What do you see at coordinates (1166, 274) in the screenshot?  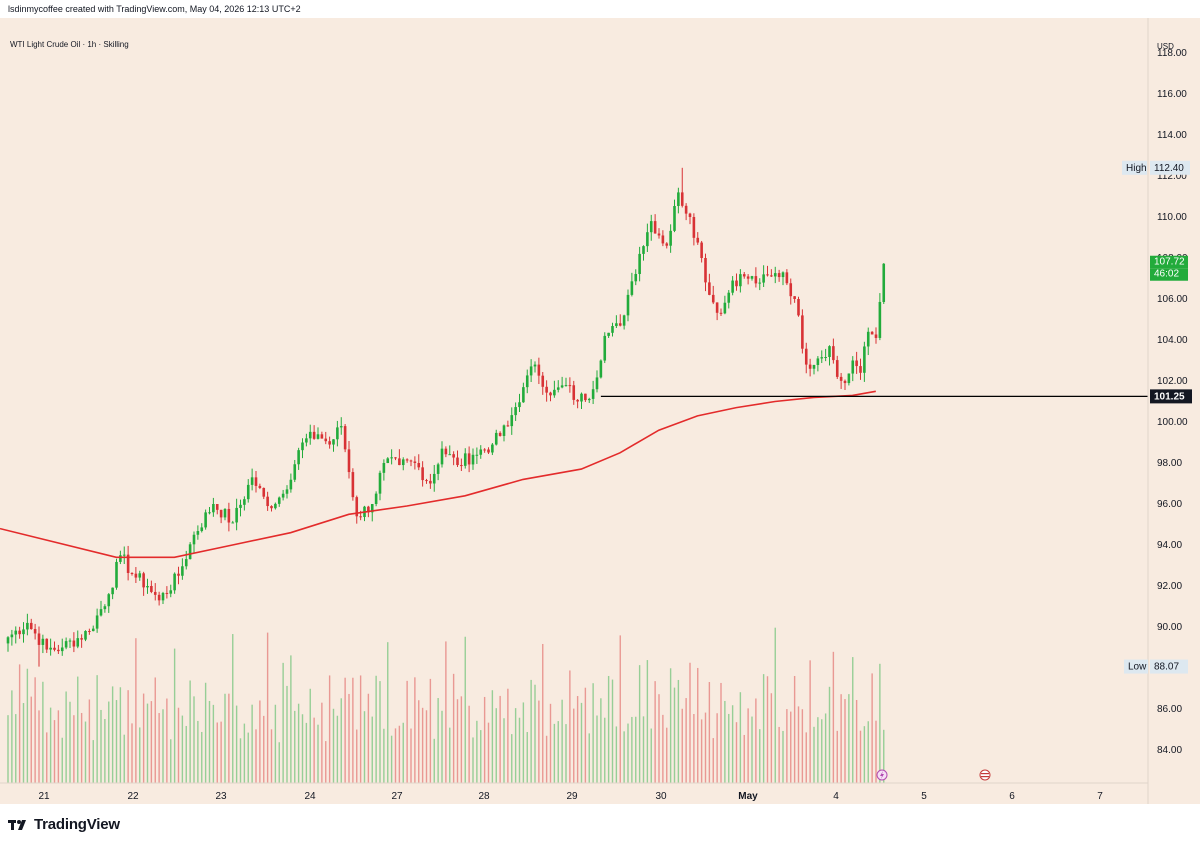 I see `countdown-badge: 46:02` at bounding box center [1166, 274].